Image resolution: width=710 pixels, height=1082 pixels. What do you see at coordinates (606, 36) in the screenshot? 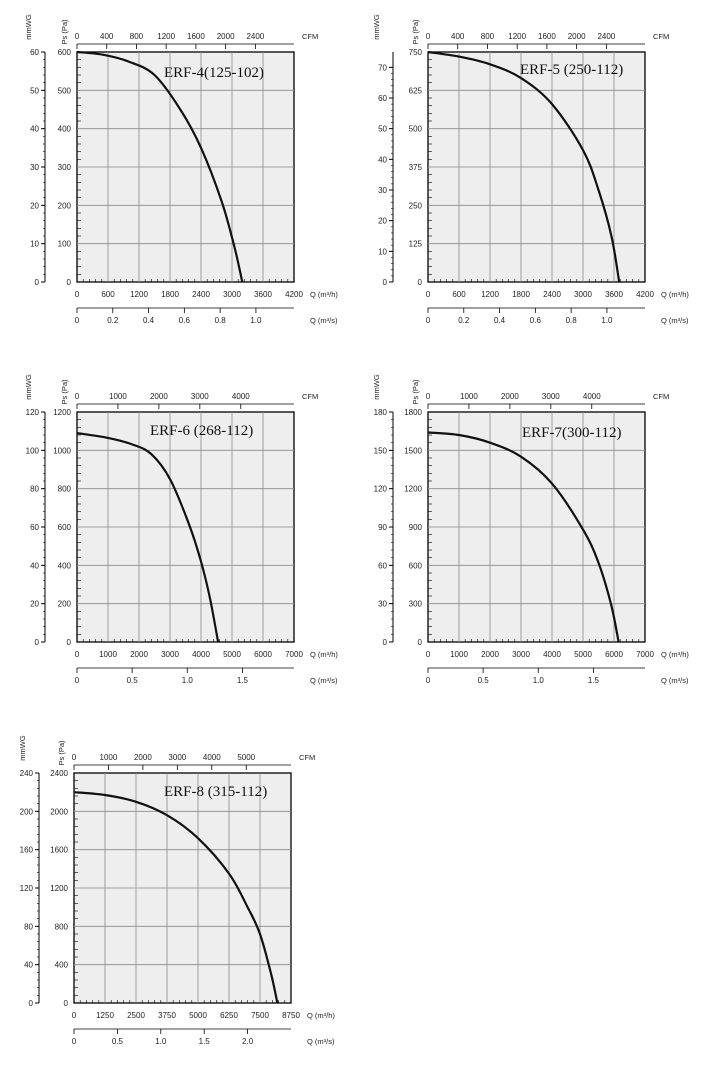
I see `cfm-tick-label: 2400` at bounding box center [606, 36].